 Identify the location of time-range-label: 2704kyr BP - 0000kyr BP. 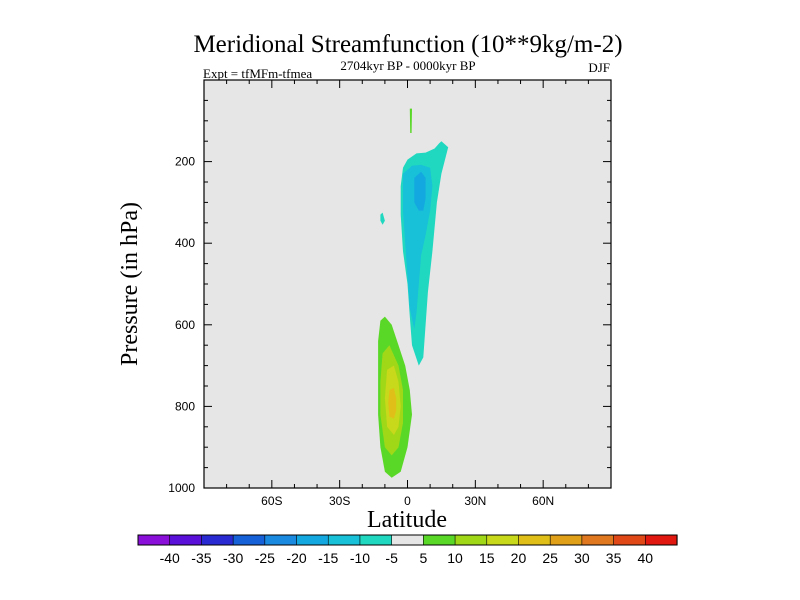
(407, 65).